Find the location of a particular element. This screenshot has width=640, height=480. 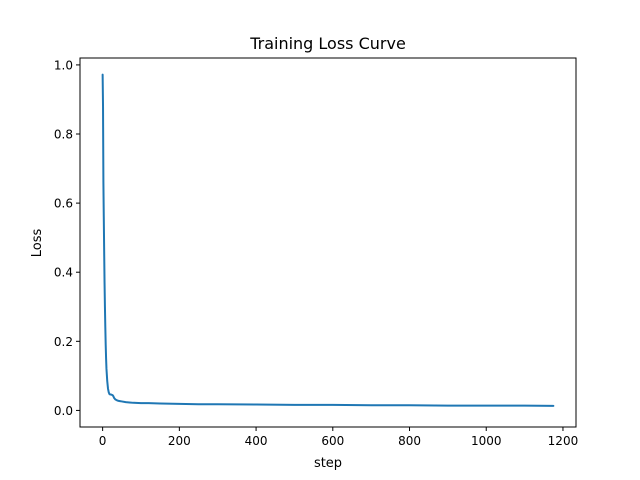

x-tick-label: 400 is located at coordinates (256, 441).